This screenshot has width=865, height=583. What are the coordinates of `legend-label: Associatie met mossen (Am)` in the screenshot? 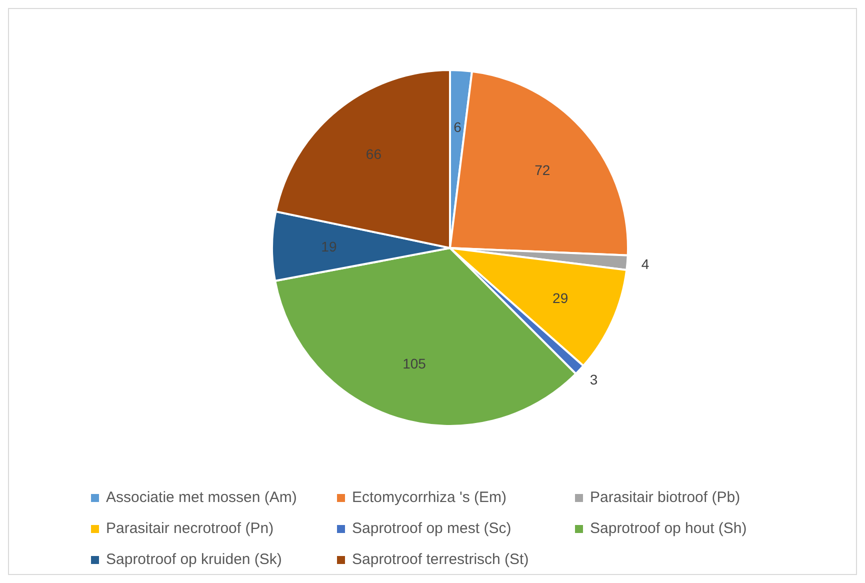 It's located at (201, 497).